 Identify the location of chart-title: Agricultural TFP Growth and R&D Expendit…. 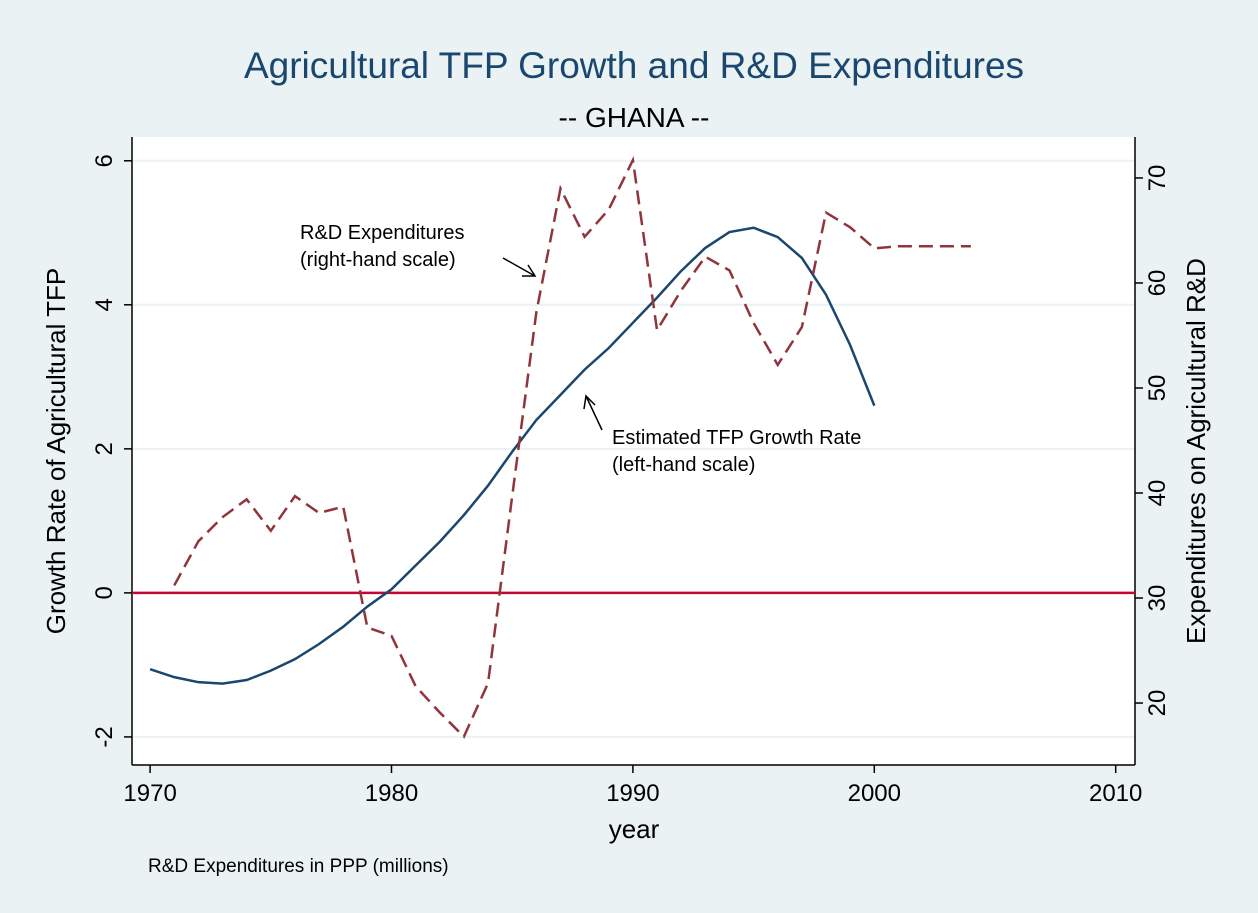
(634, 65).